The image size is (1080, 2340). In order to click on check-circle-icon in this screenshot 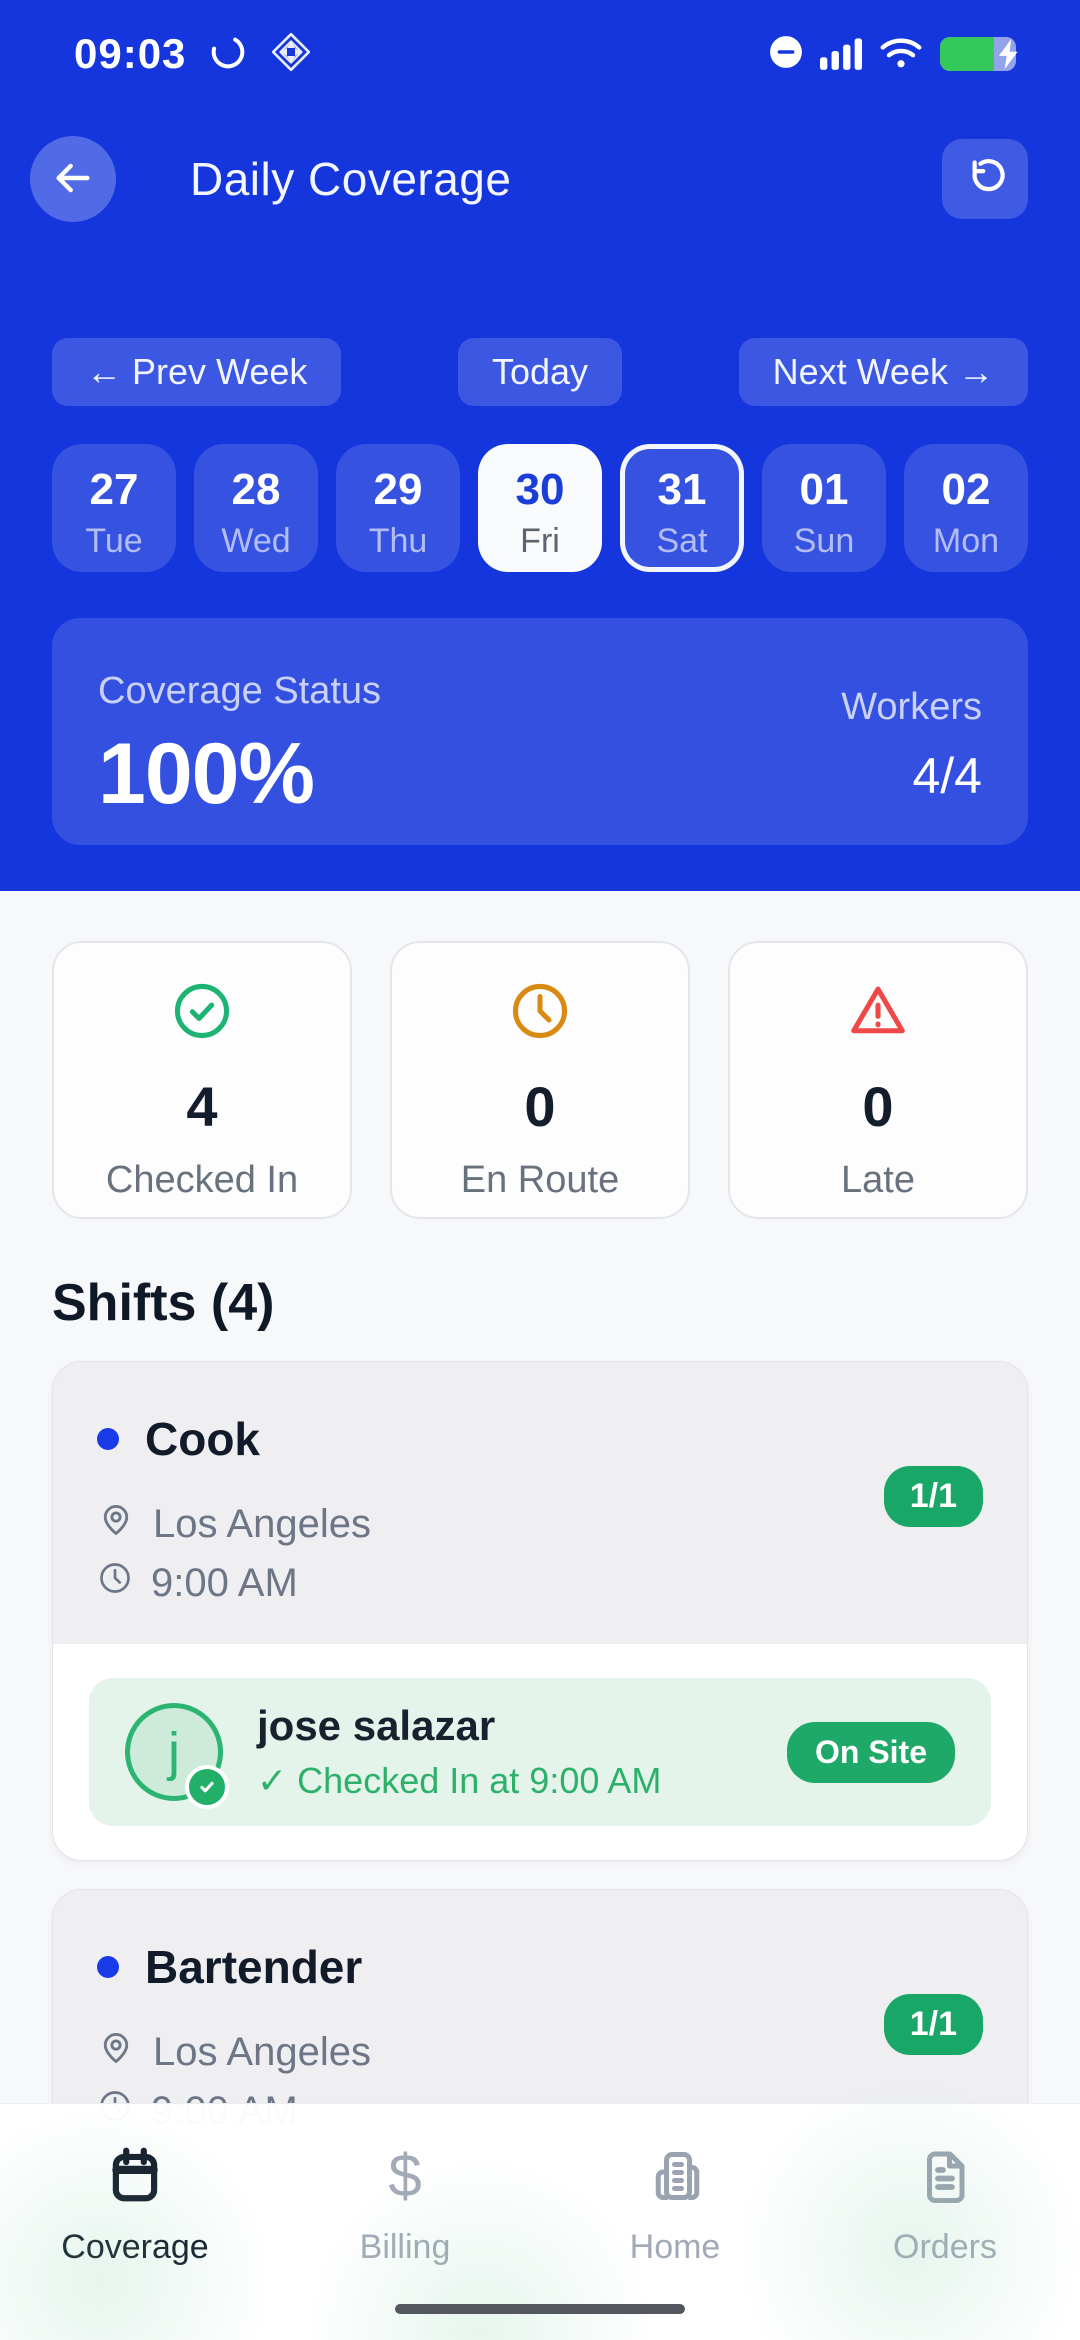, I will do `click(202, 1013)`.